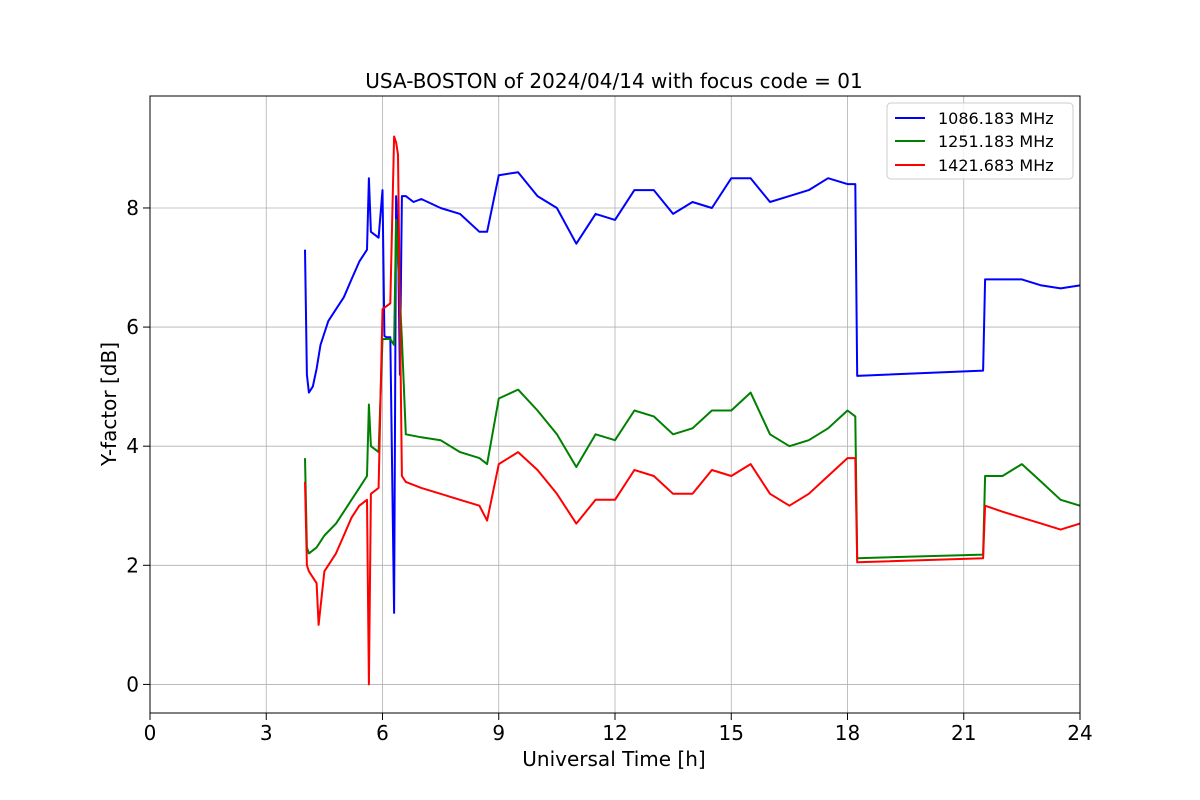 This screenshot has width=1200, height=800. What do you see at coordinates (847, 733) in the screenshot?
I see `x-tick-label: 18` at bounding box center [847, 733].